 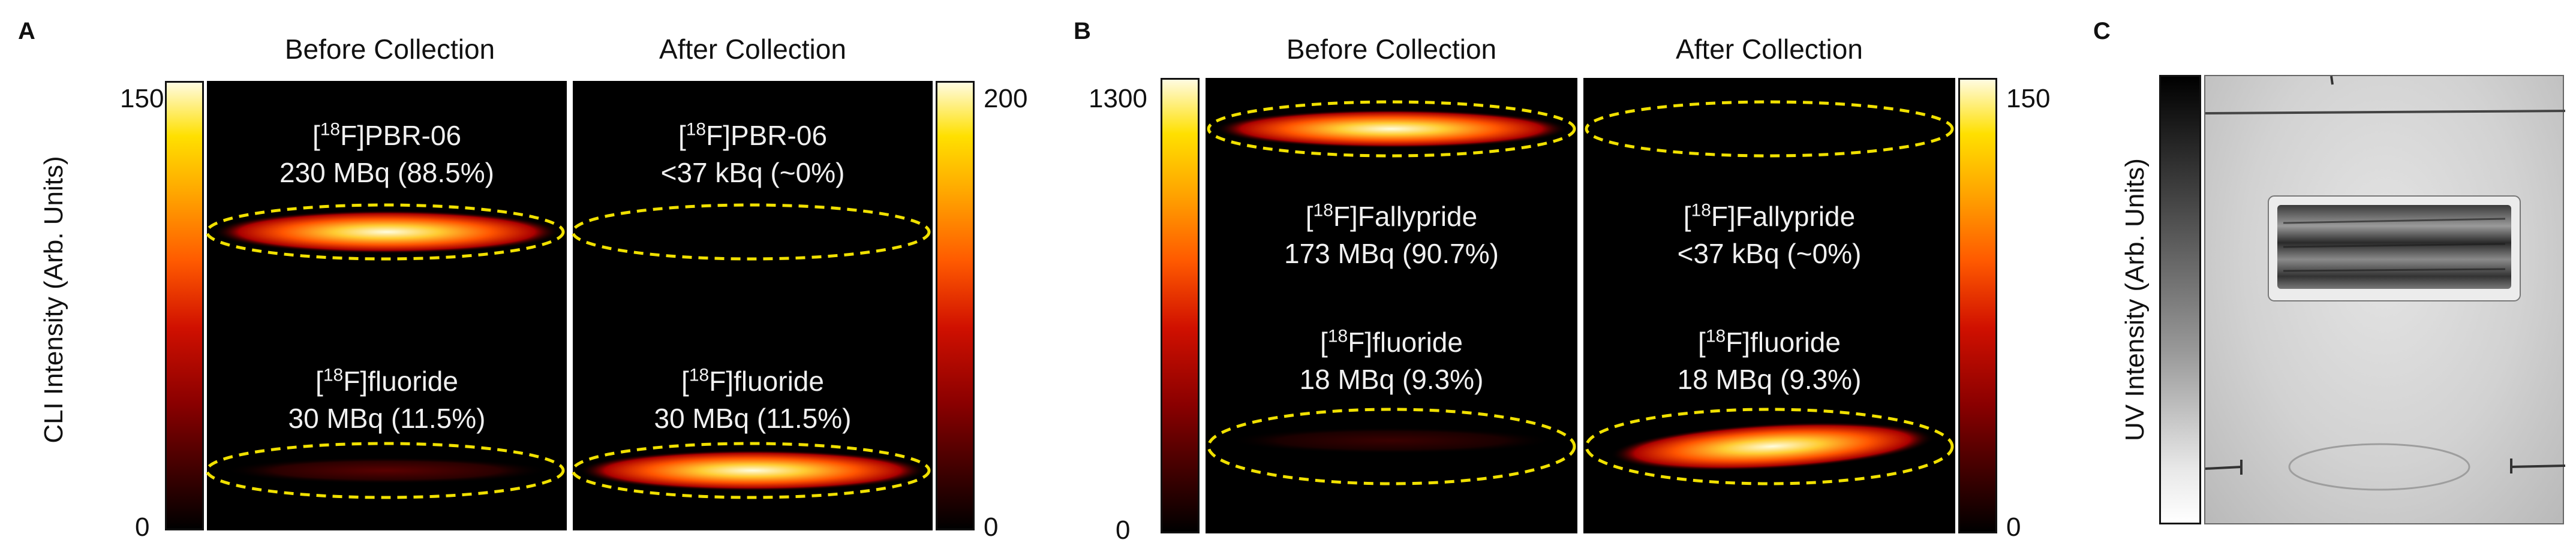 What do you see at coordinates (2539, 466) in the screenshot?
I see `origin-mark-right` at bounding box center [2539, 466].